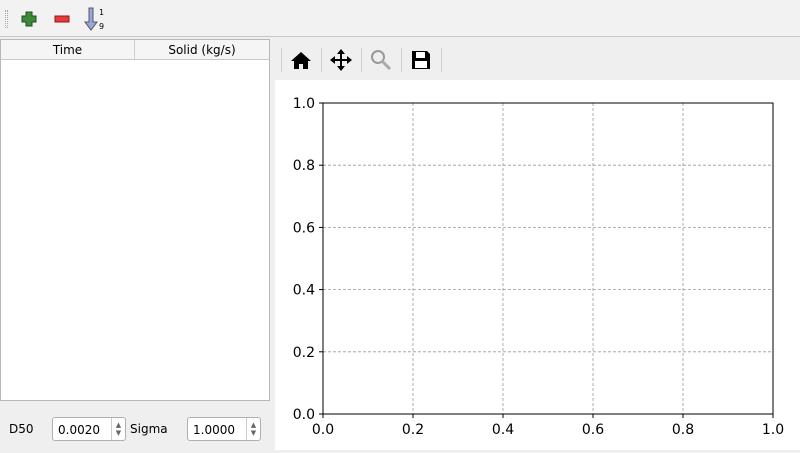 This screenshot has width=800, height=453. What do you see at coordinates (400, 18) in the screenshot?
I see `main-toolbar: 1 9` at bounding box center [400, 18].